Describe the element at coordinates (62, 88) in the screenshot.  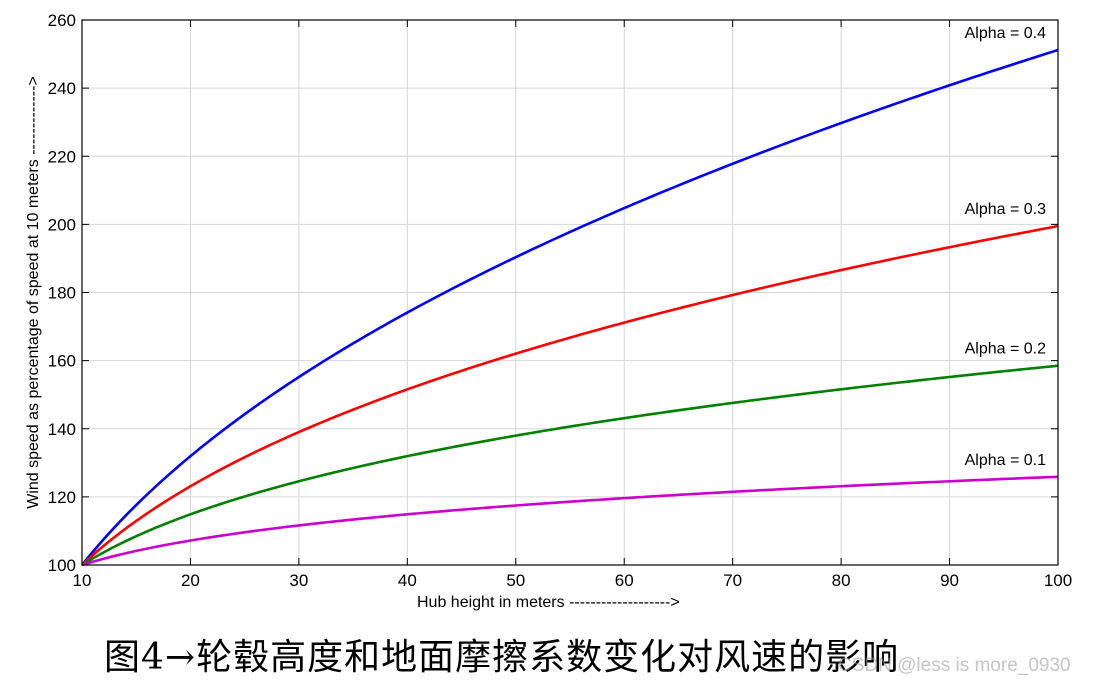
I see `y-tick-label: 240` at that location.